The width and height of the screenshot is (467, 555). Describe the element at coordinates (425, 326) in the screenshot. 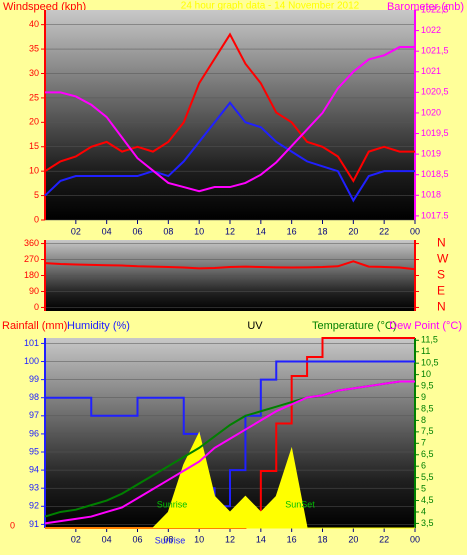

I see `series-label: Dew Point (°C)` at that location.